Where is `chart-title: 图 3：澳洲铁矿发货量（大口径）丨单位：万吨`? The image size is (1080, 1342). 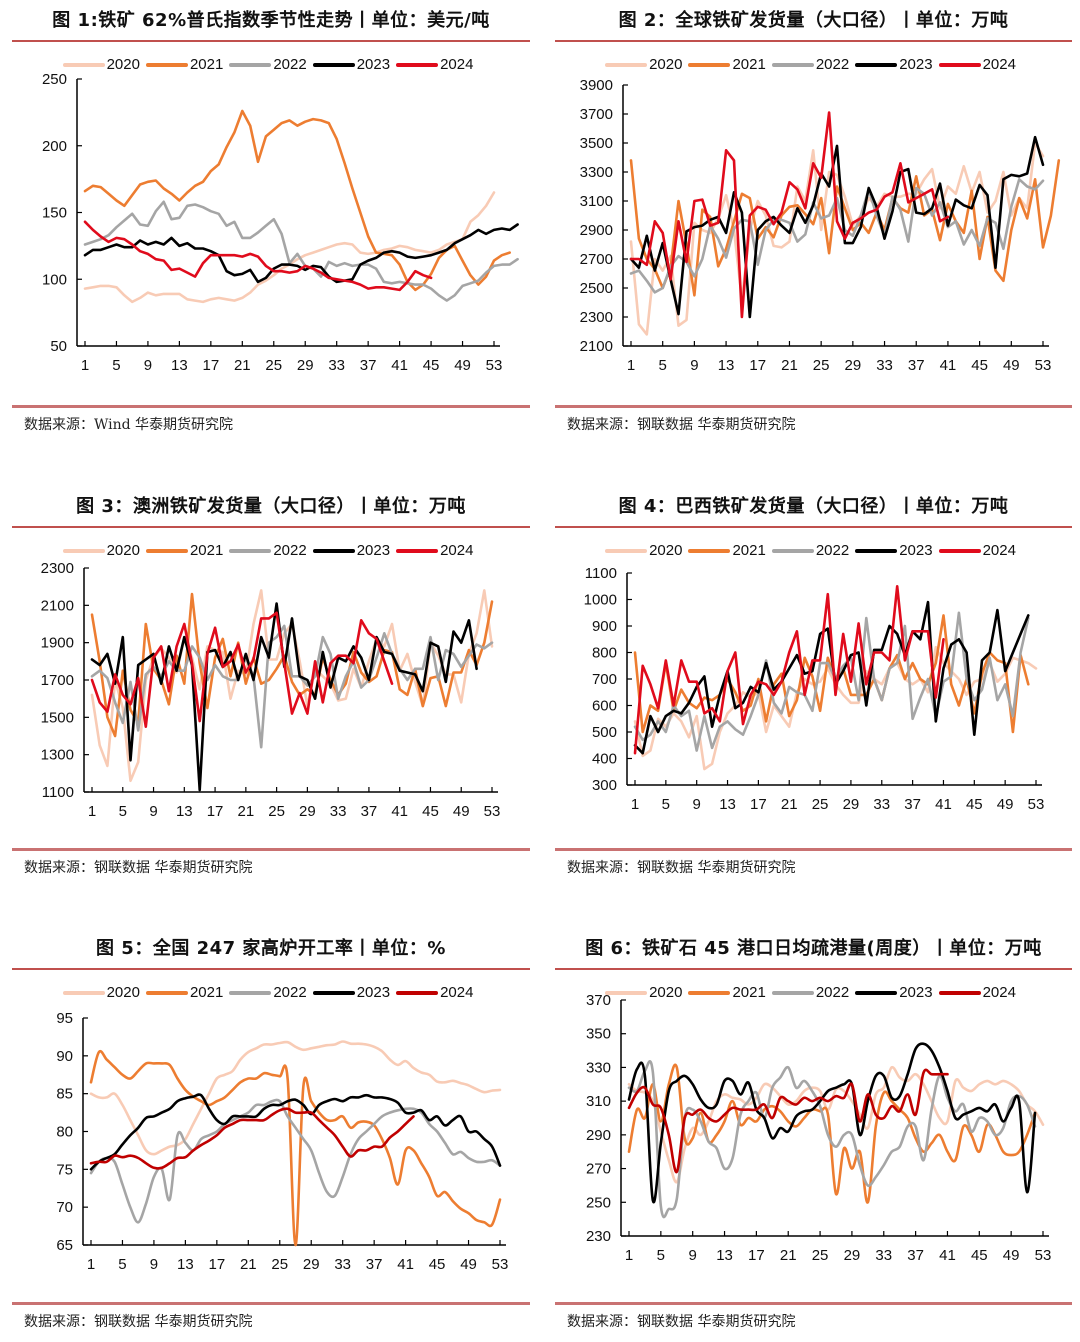
chart-title: 图 3：澳洲铁矿发货量（大口径）丨单位：万吨 is located at coordinates (271, 506).